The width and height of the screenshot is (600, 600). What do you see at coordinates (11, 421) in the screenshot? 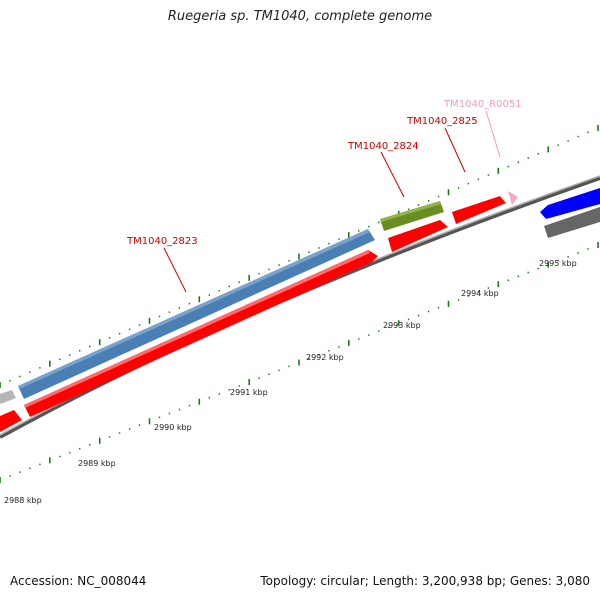
I see `gene-feature-red-left` at bounding box center [11, 421].